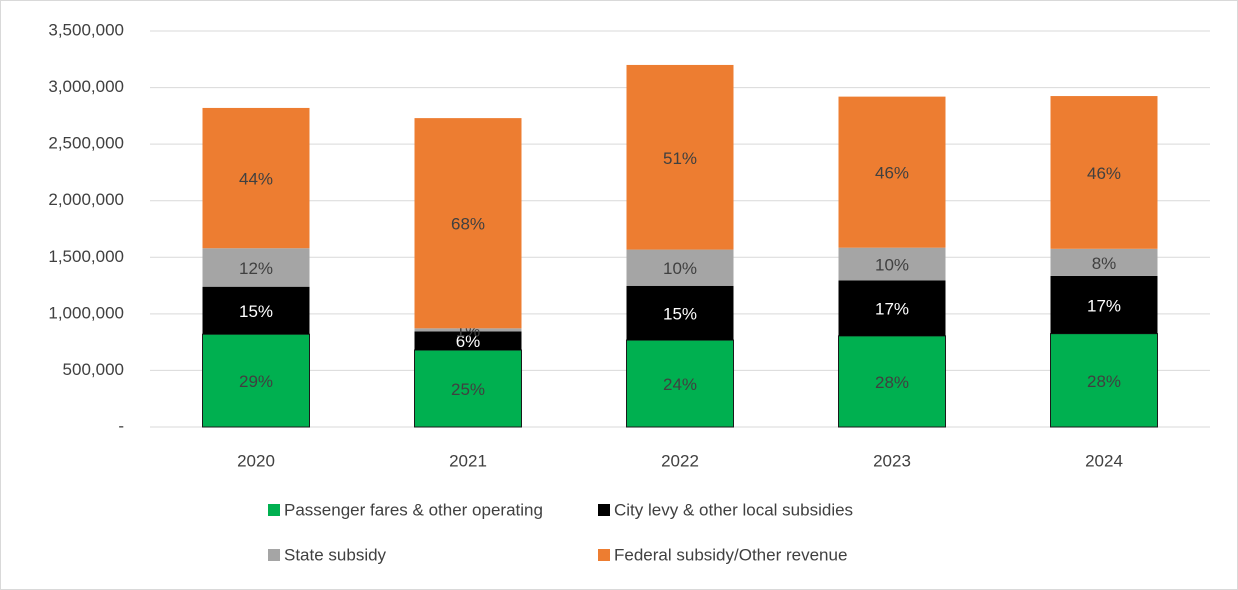 This screenshot has height=590, width=1238. Describe the element at coordinates (1104, 460) in the screenshot. I see `x-tick-label: 2024` at that location.